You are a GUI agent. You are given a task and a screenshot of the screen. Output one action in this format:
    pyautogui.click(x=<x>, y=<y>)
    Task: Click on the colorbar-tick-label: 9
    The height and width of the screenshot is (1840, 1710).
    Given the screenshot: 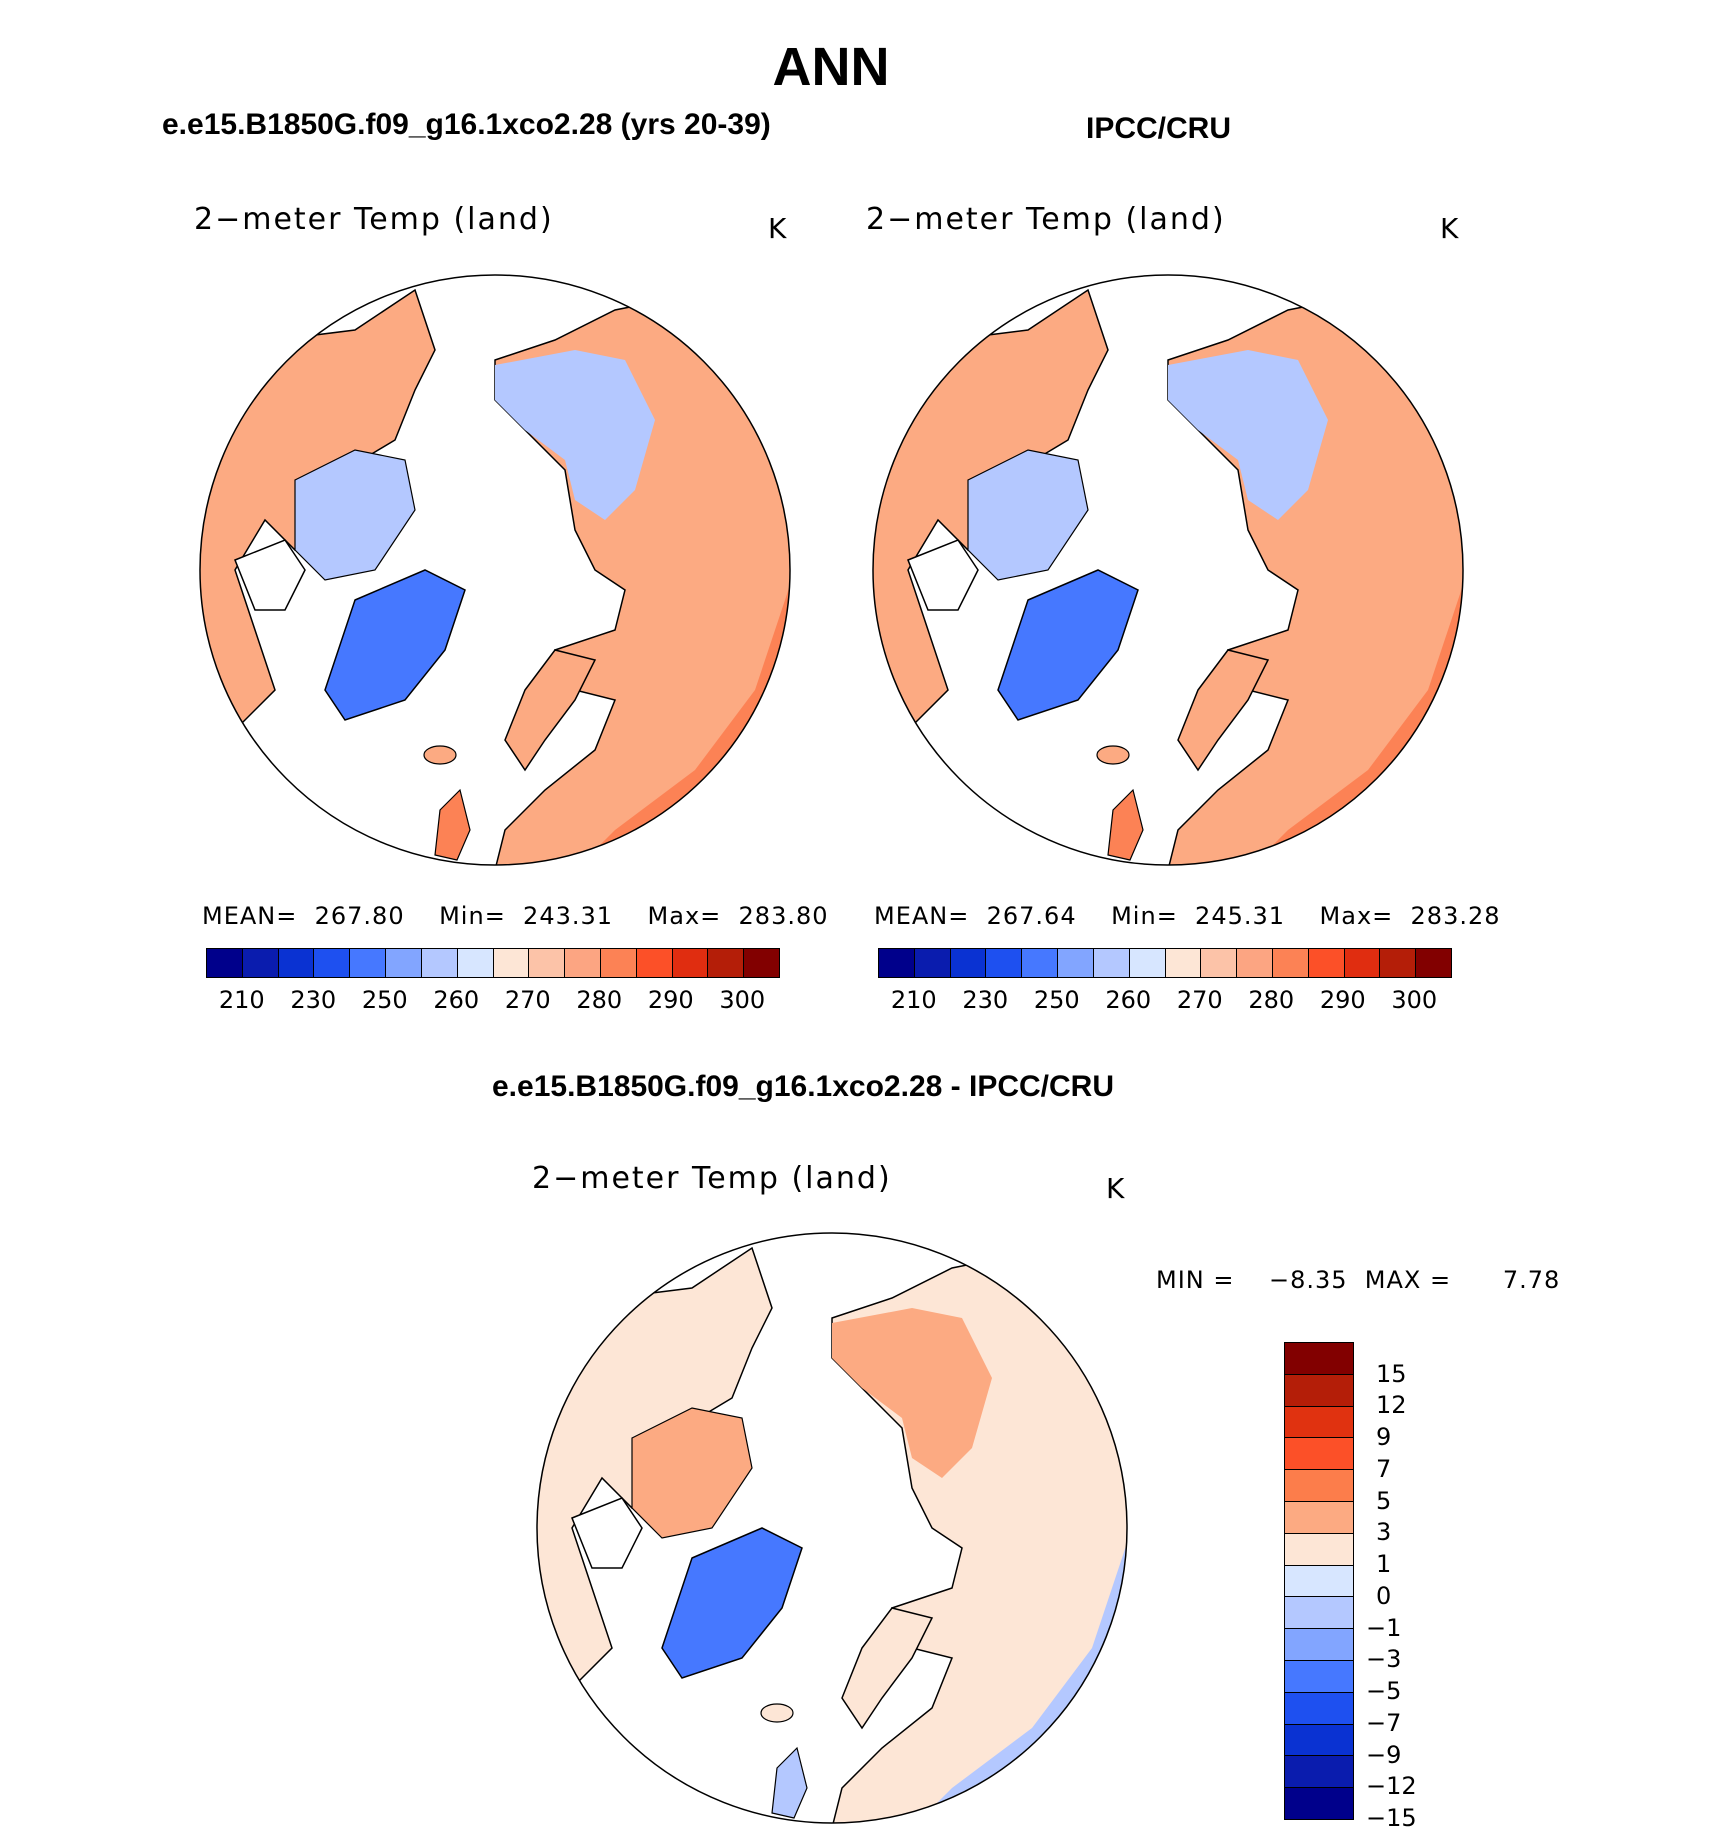 What is the action you would take?
    pyautogui.click(x=1384, y=1437)
    